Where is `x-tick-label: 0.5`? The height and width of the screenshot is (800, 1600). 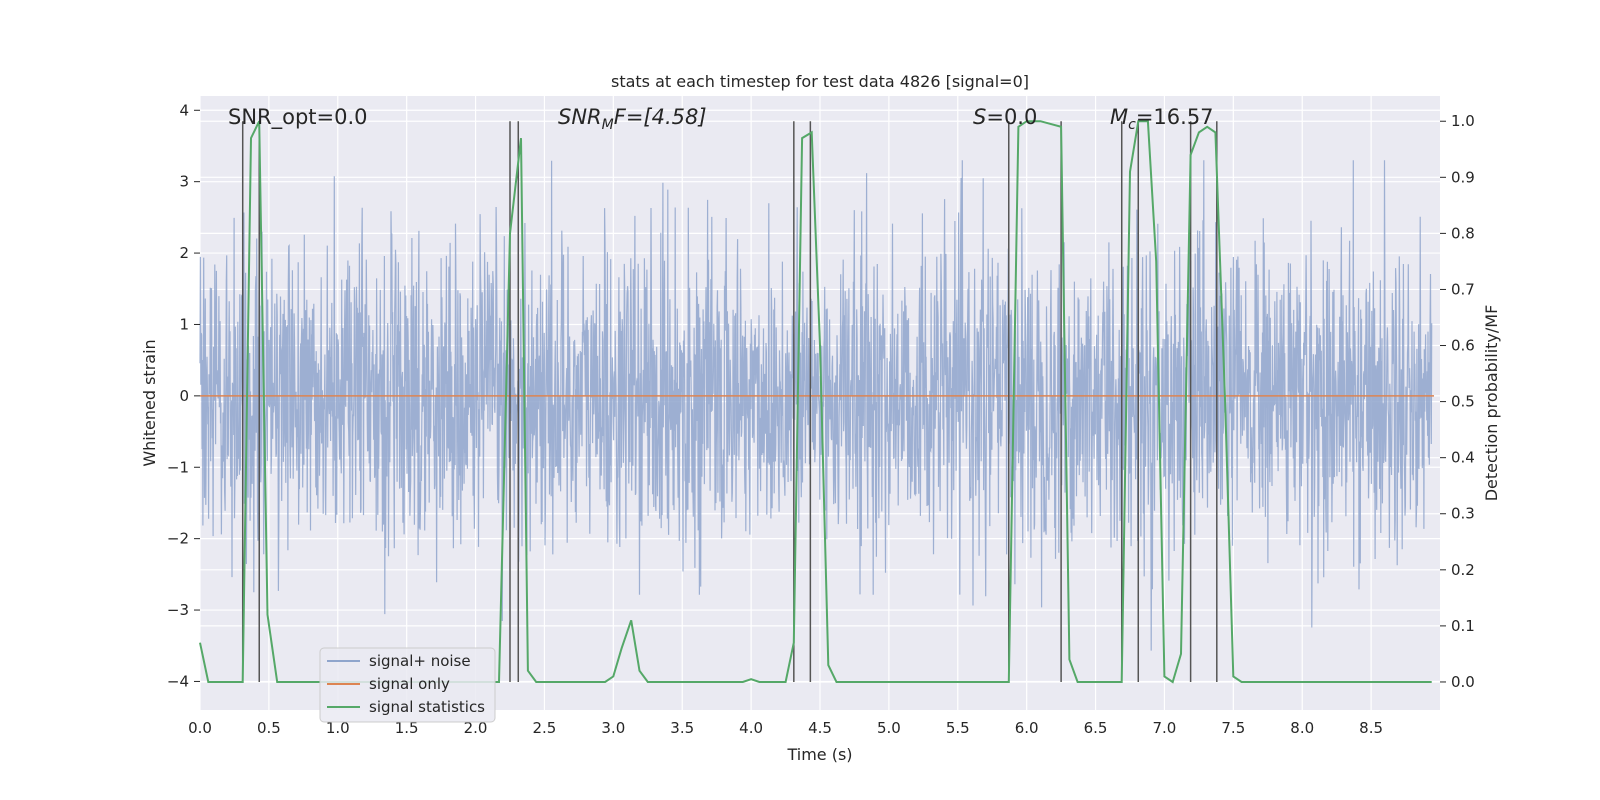
x-tick-label: 0.5 is located at coordinates (269, 728).